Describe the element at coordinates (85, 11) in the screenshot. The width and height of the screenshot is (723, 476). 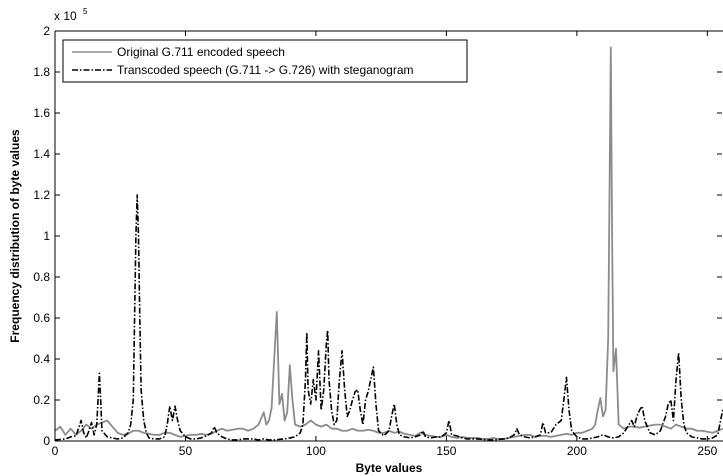
I see `y-exponent-power: 5` at that location.